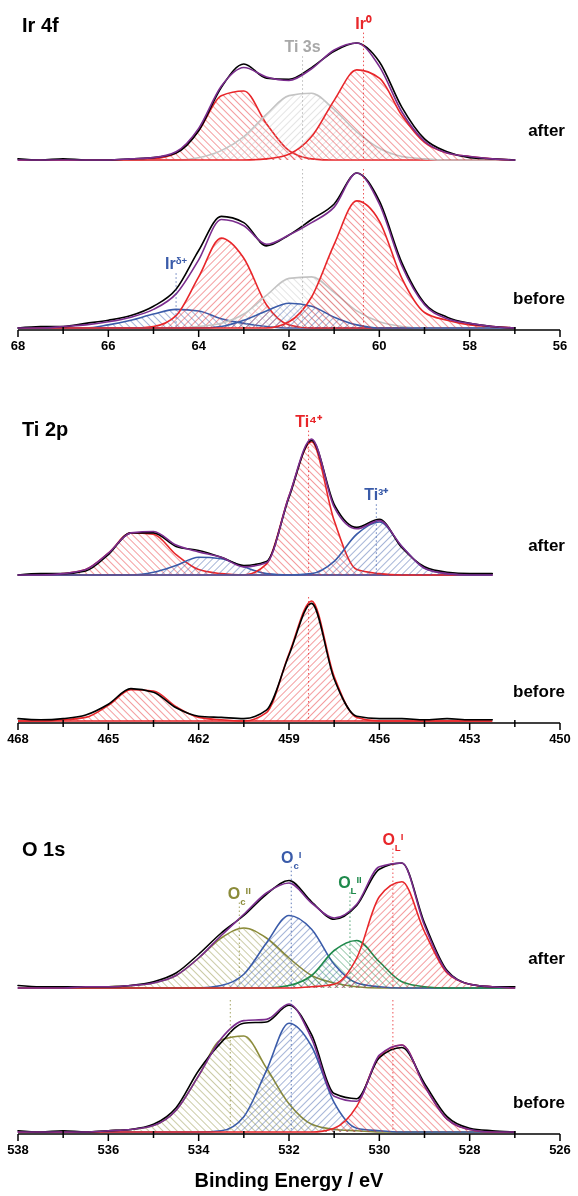  Describe the element at coordinates (44, 849) in the screenshot. I see `chart-title: O 1s` at that location.